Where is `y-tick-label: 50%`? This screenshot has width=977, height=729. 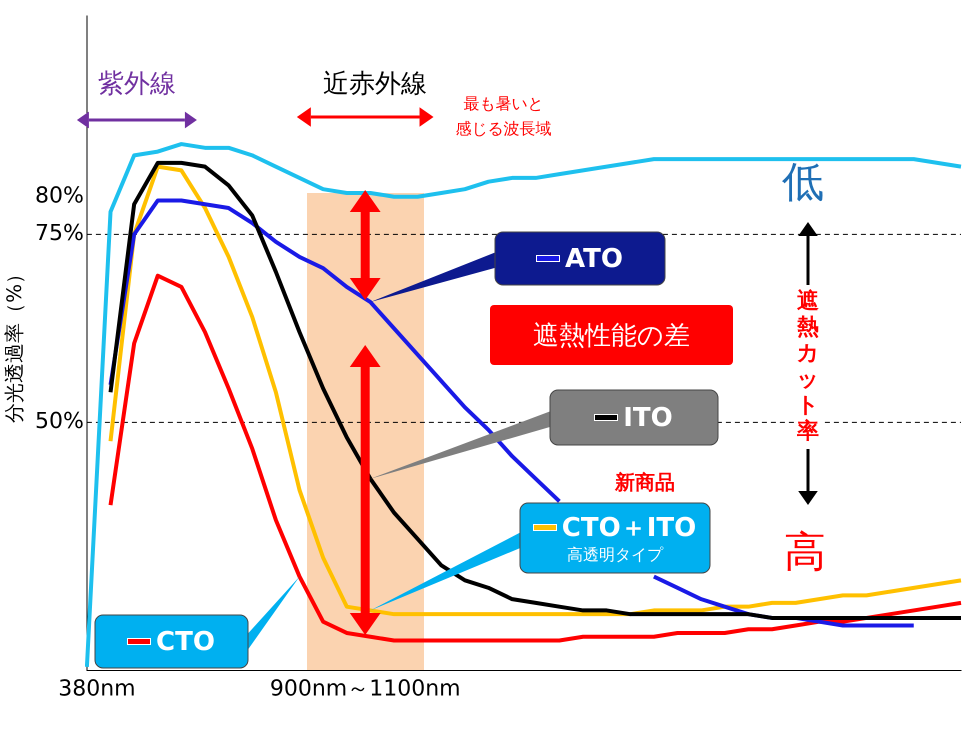 y-tick-label: 50% is located at coordinates (59, 421).